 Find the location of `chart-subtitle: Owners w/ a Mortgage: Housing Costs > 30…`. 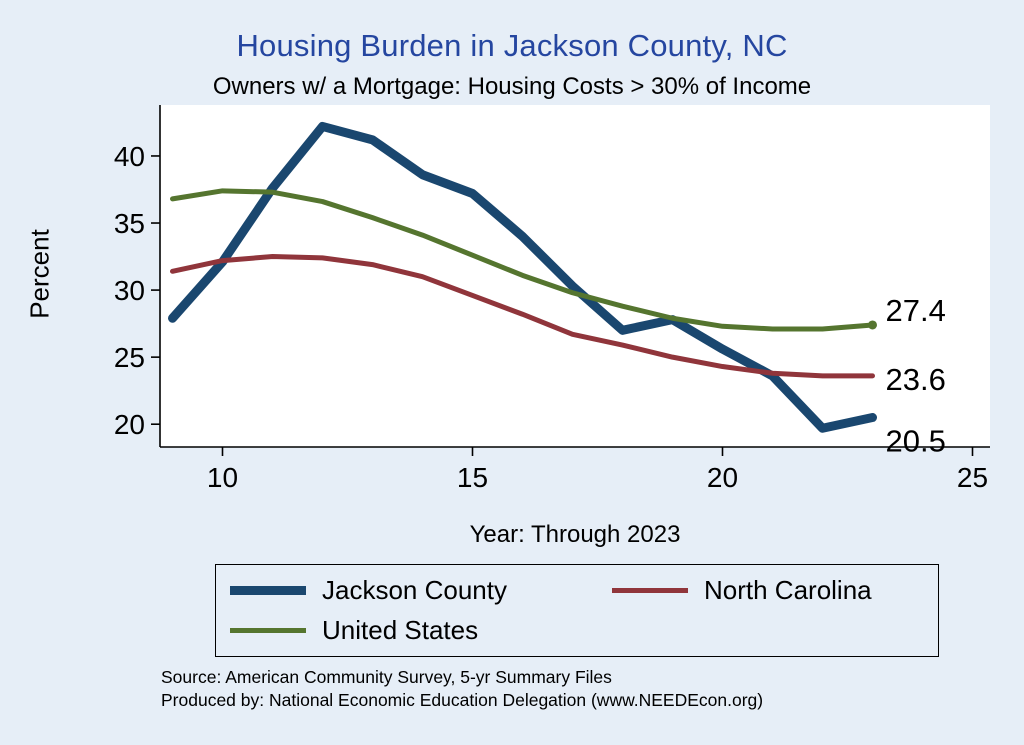

chart-subtitle: Owners w/ a Mortgage: Housing Costs > 30… is located at coordinates (512, 86).